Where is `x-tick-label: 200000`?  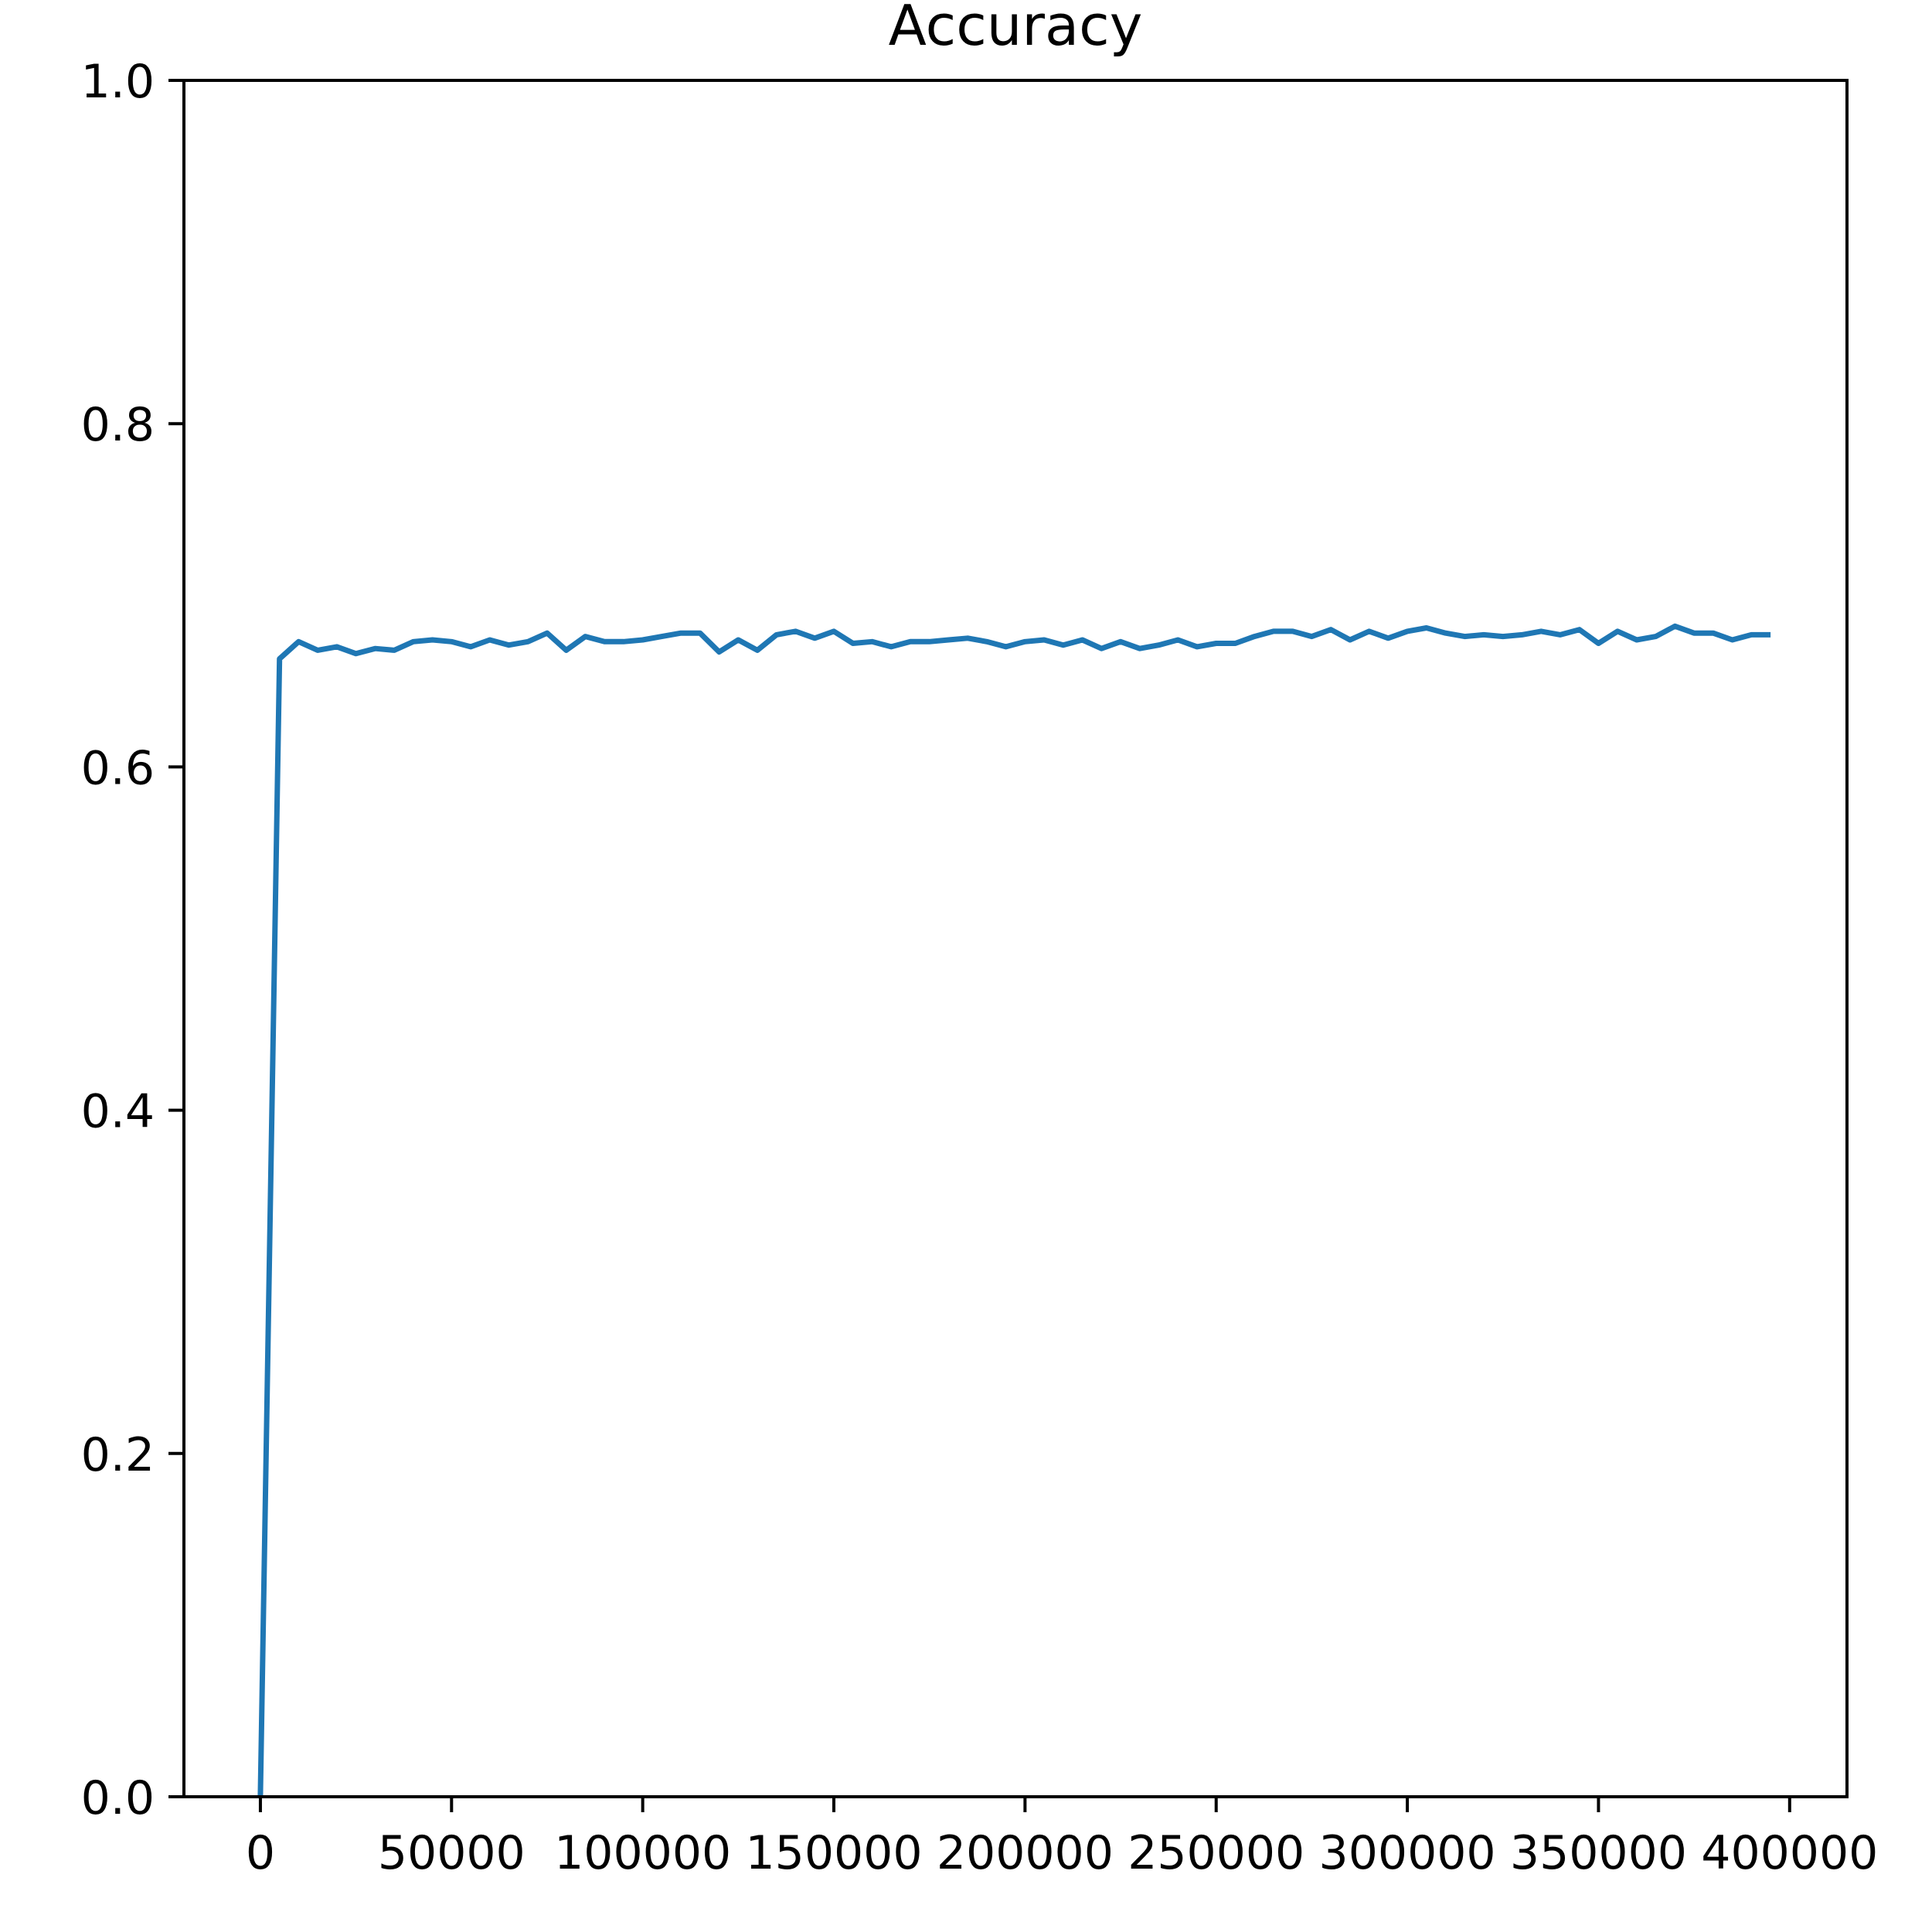
x-tick-label: 200000 is located at coordinates (1026, 1853).